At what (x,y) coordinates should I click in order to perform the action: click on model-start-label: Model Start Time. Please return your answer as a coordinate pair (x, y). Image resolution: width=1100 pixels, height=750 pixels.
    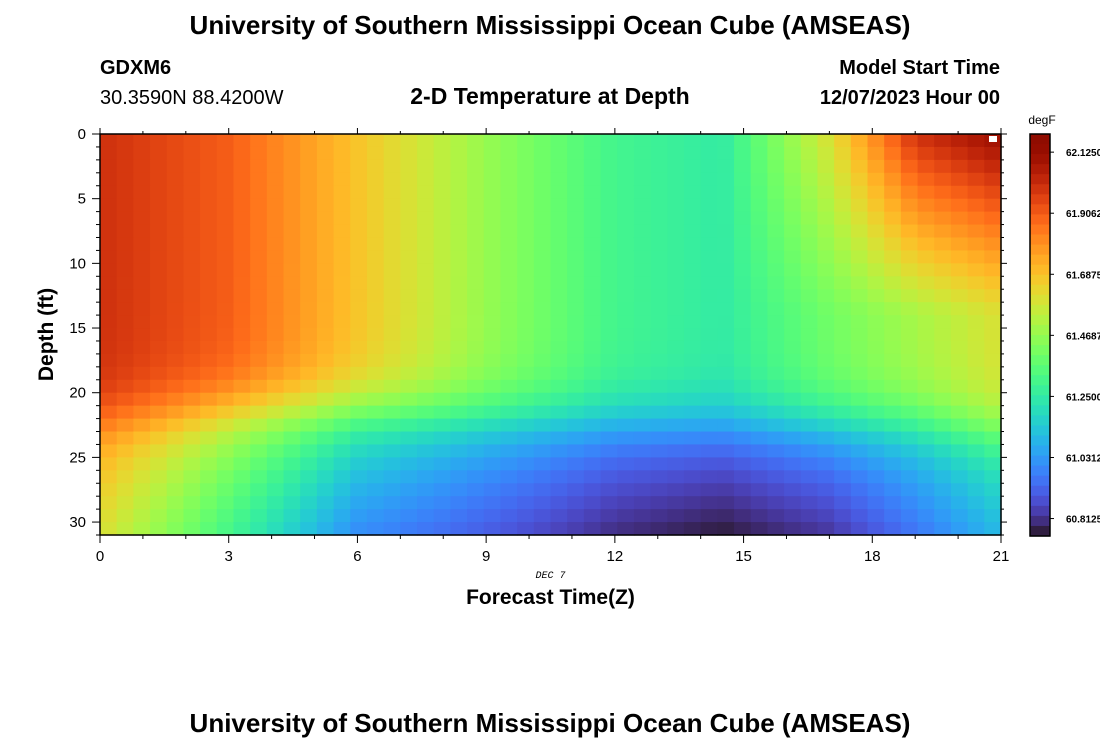
    Looking at the image, I should click on (919, 68).